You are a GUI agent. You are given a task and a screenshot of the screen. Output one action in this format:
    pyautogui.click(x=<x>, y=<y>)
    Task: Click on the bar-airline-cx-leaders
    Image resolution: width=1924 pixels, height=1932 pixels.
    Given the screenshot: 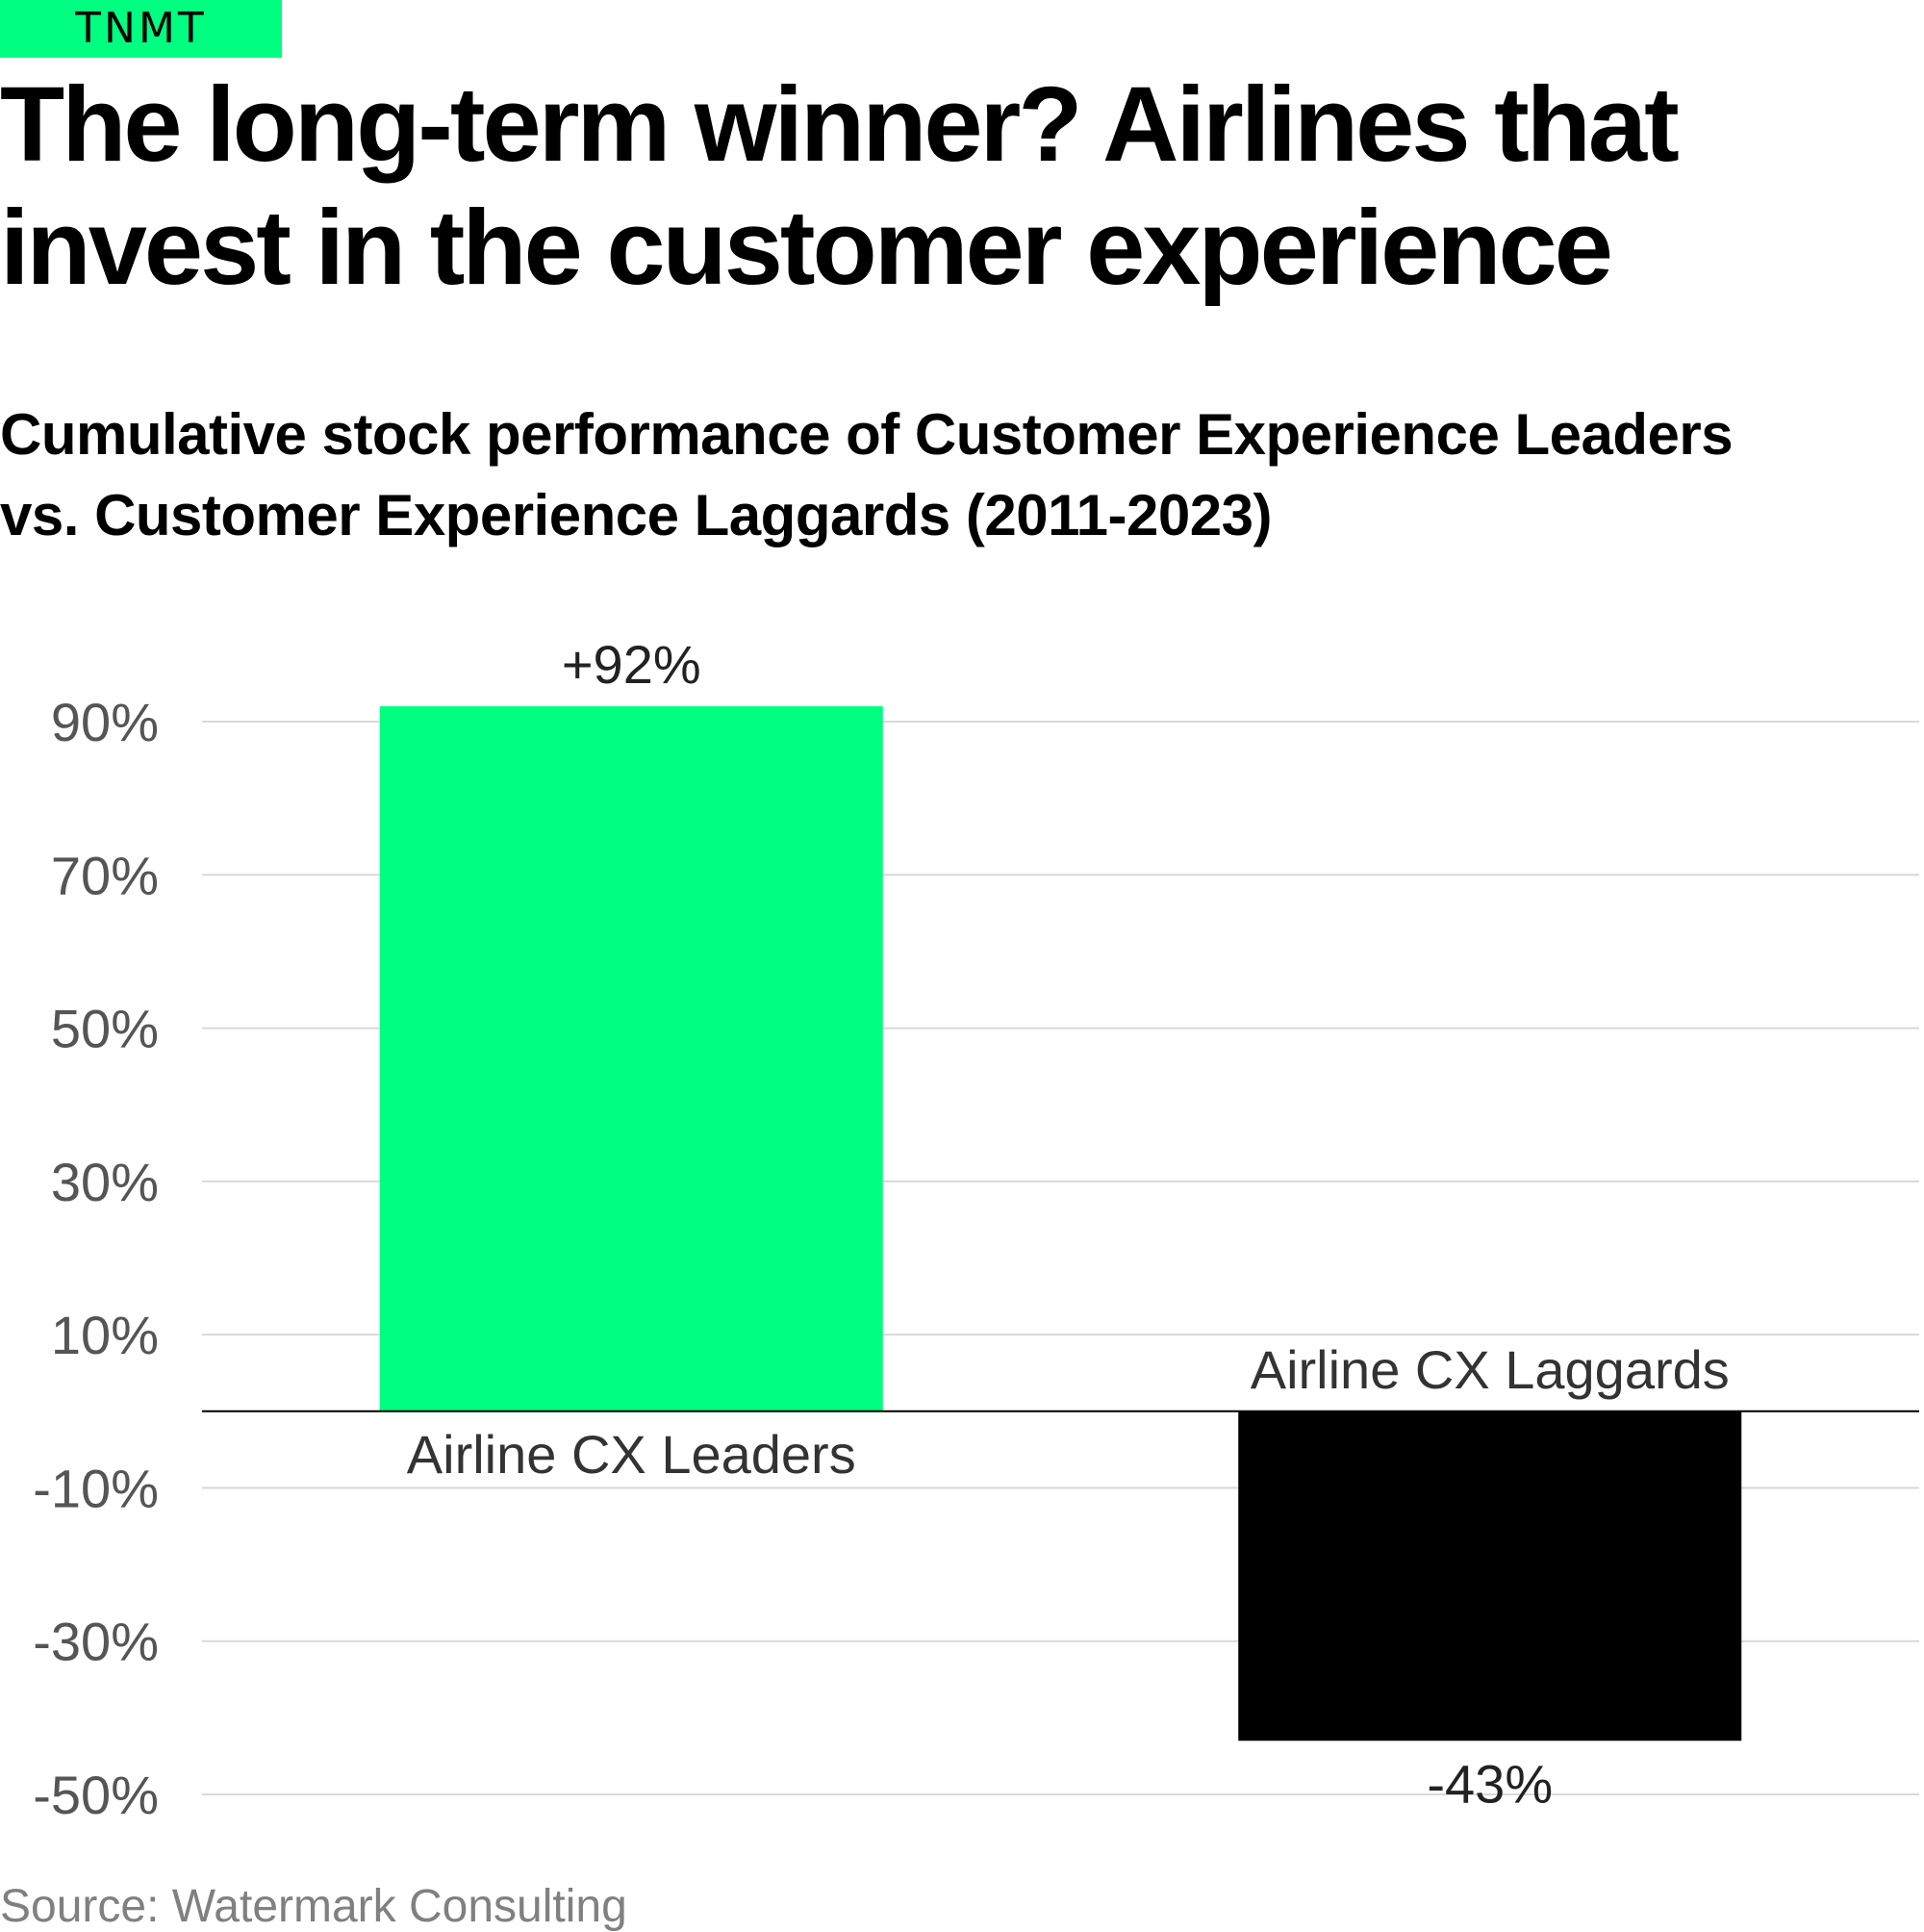 What is the action you would take?
    pyautogui.click(x=631, y=1058)
    